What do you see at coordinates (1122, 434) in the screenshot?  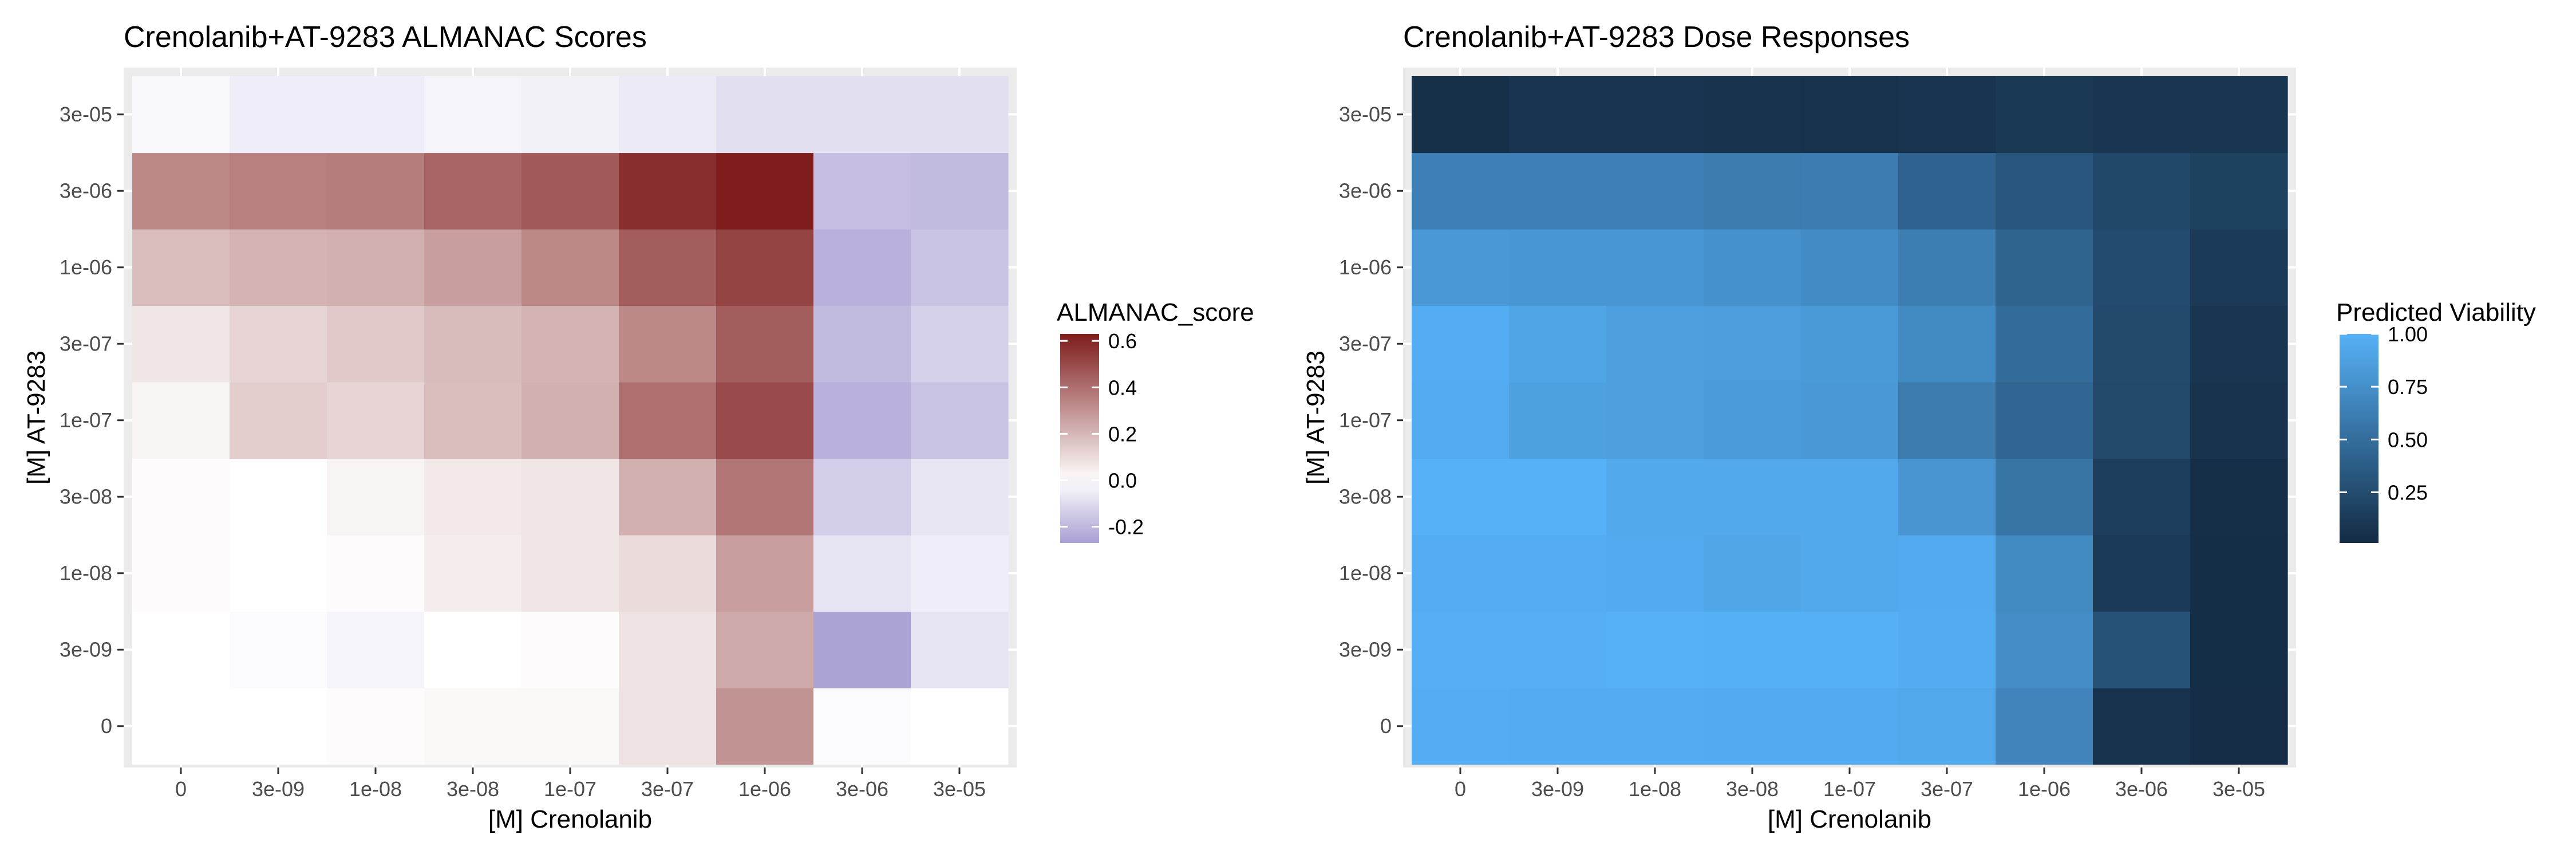 I see `almanac-colorbar-tick-label: 0.2` at bounding box center [1122, 434].